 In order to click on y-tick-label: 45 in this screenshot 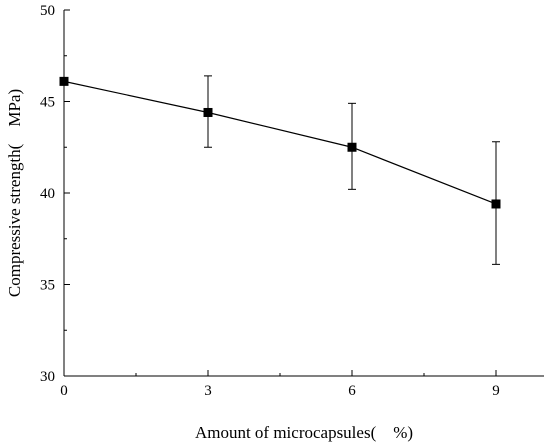, I will do `click(47, 103)`.